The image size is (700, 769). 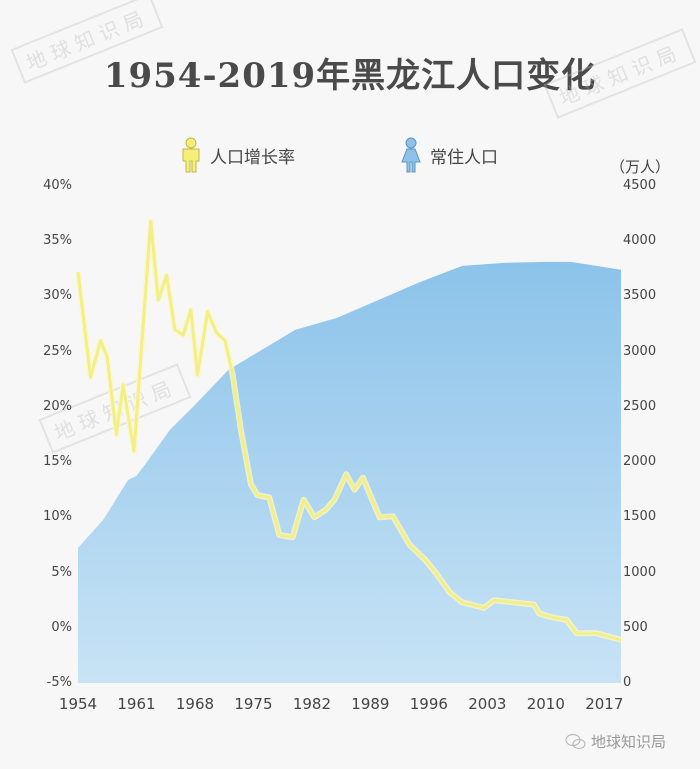 What do you see at coordinates (57, 406) in the screenshot?
I see `left-y-tick: 20%` at bounding box center [57, 406].